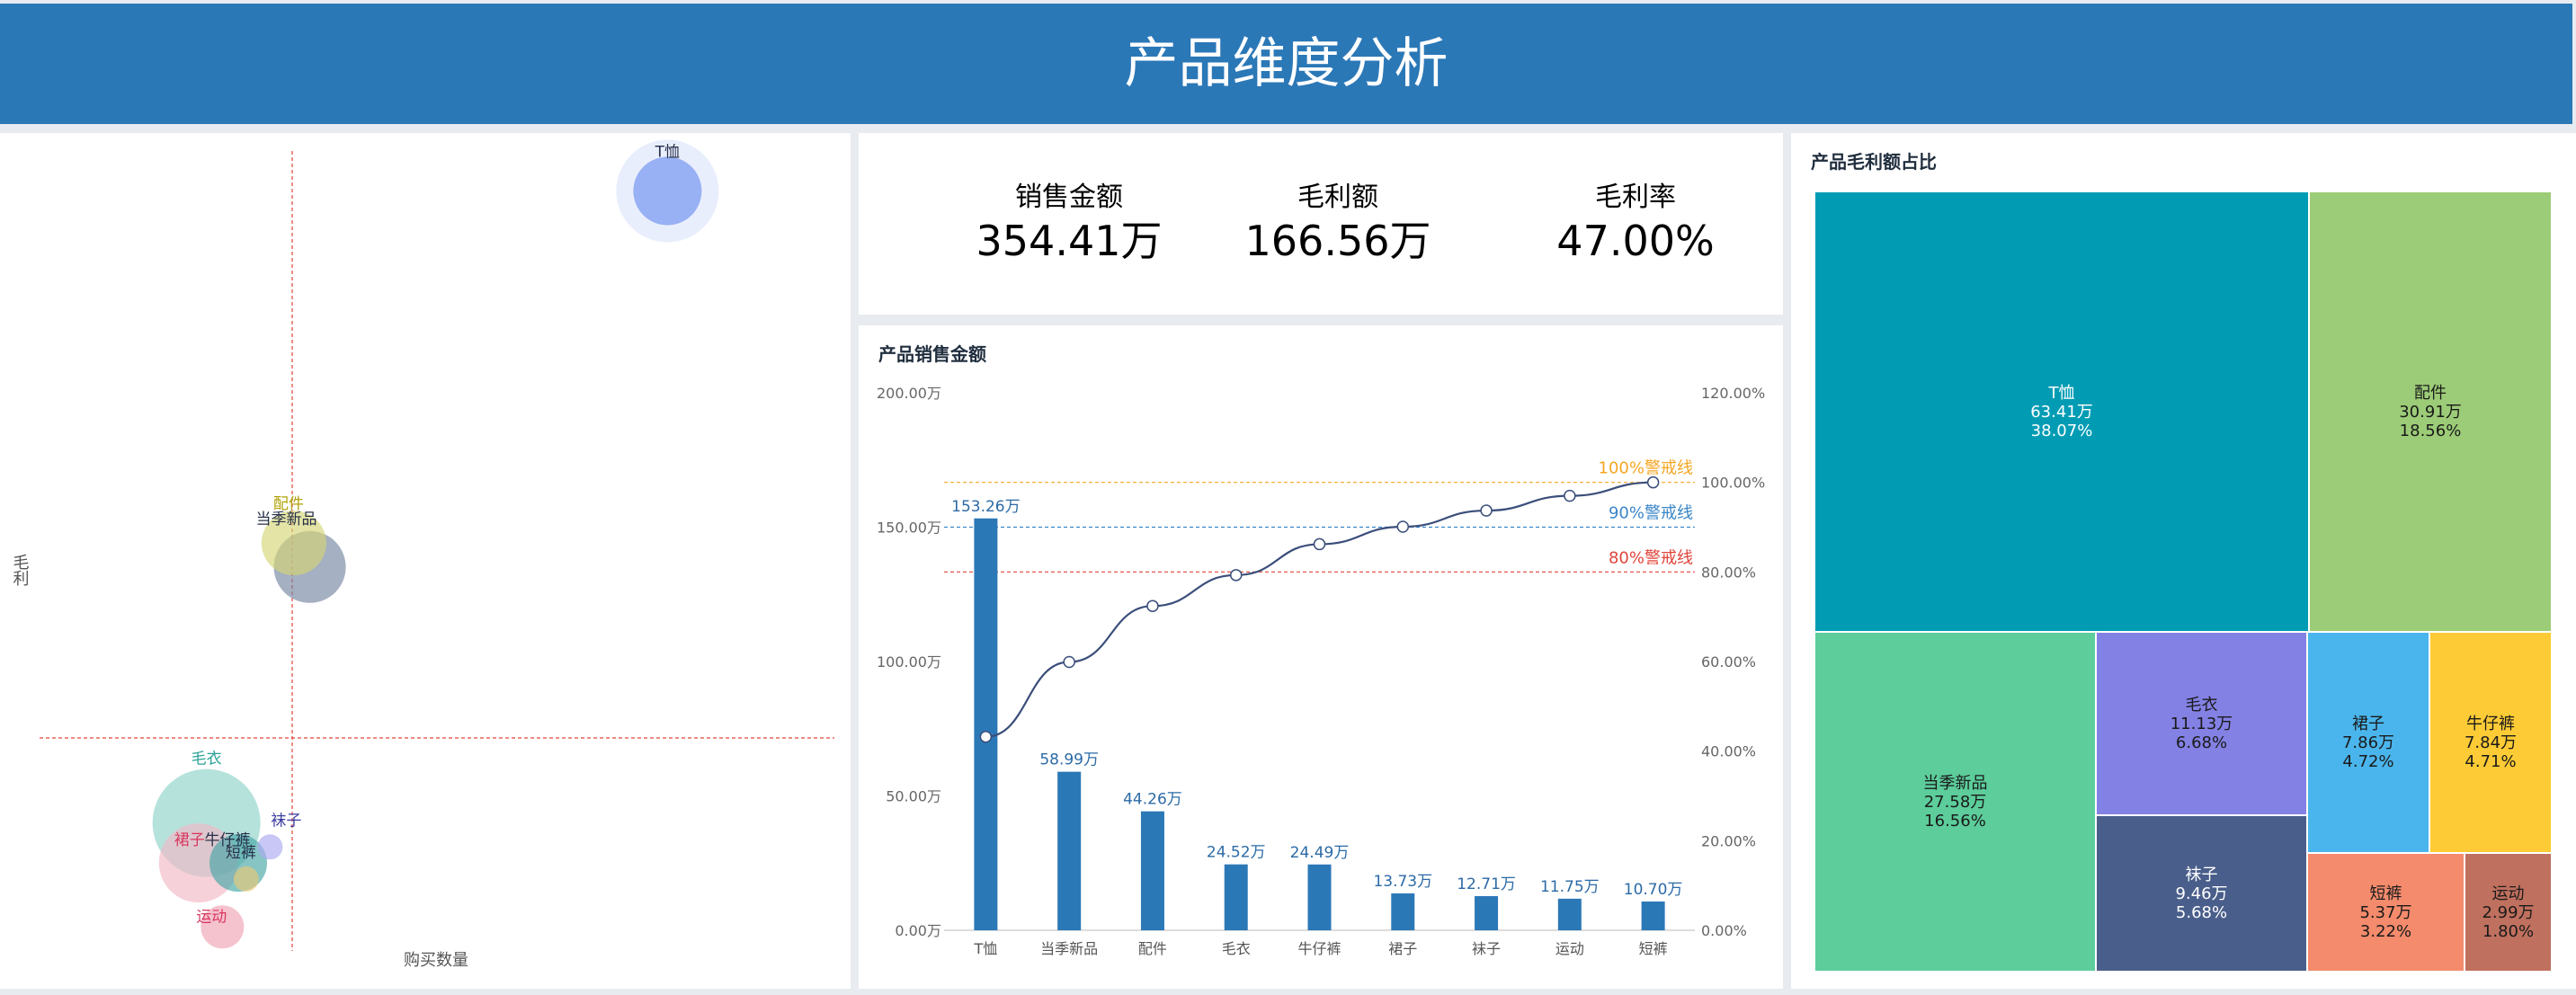 This screenshot has height=995, width=2576. I want to click on treemap-cell-amount: 9.46万, so click(2202, 893).